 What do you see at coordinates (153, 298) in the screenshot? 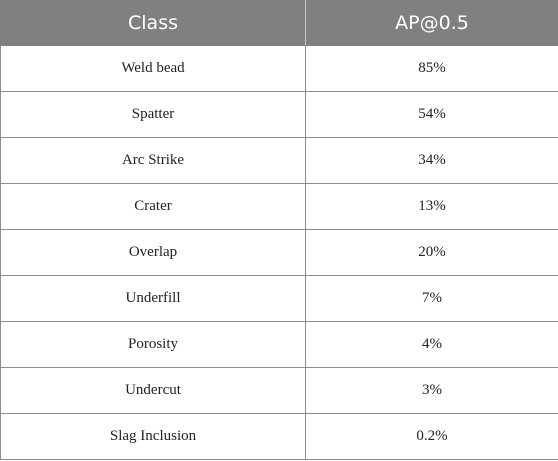
I see `class-cell: Underfill` at bounding box center [153, 298].